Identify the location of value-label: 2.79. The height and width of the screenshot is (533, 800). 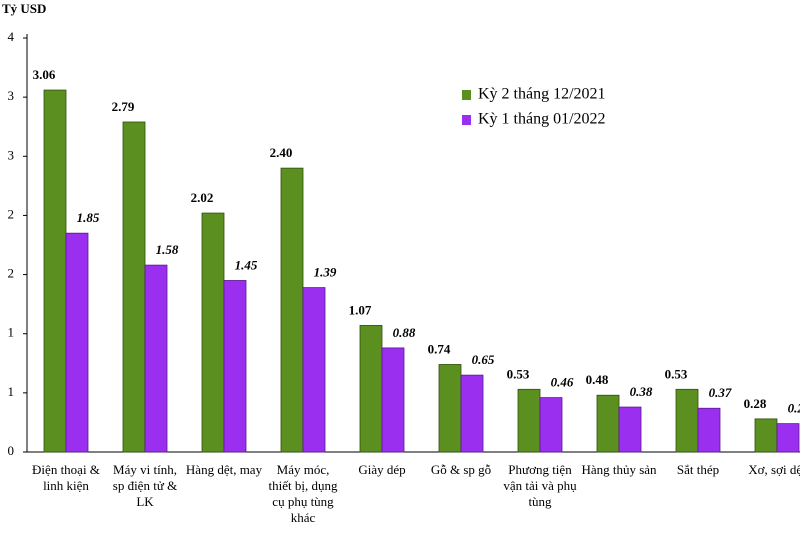
(123, 106).